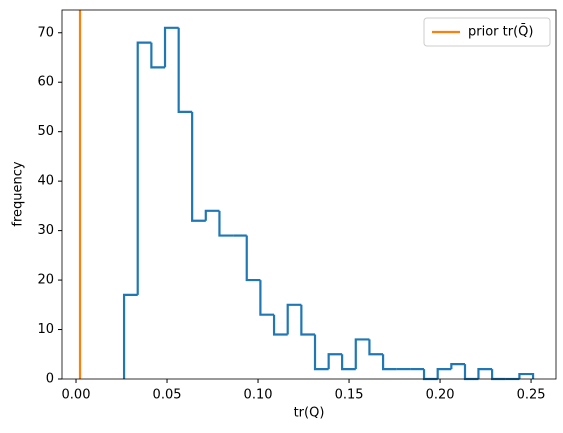 This screenshot has height=433, width=563. Describe the element at coordinates (349, 395) in the screenshot. I see `x-tick-label: 0.15` at that location.